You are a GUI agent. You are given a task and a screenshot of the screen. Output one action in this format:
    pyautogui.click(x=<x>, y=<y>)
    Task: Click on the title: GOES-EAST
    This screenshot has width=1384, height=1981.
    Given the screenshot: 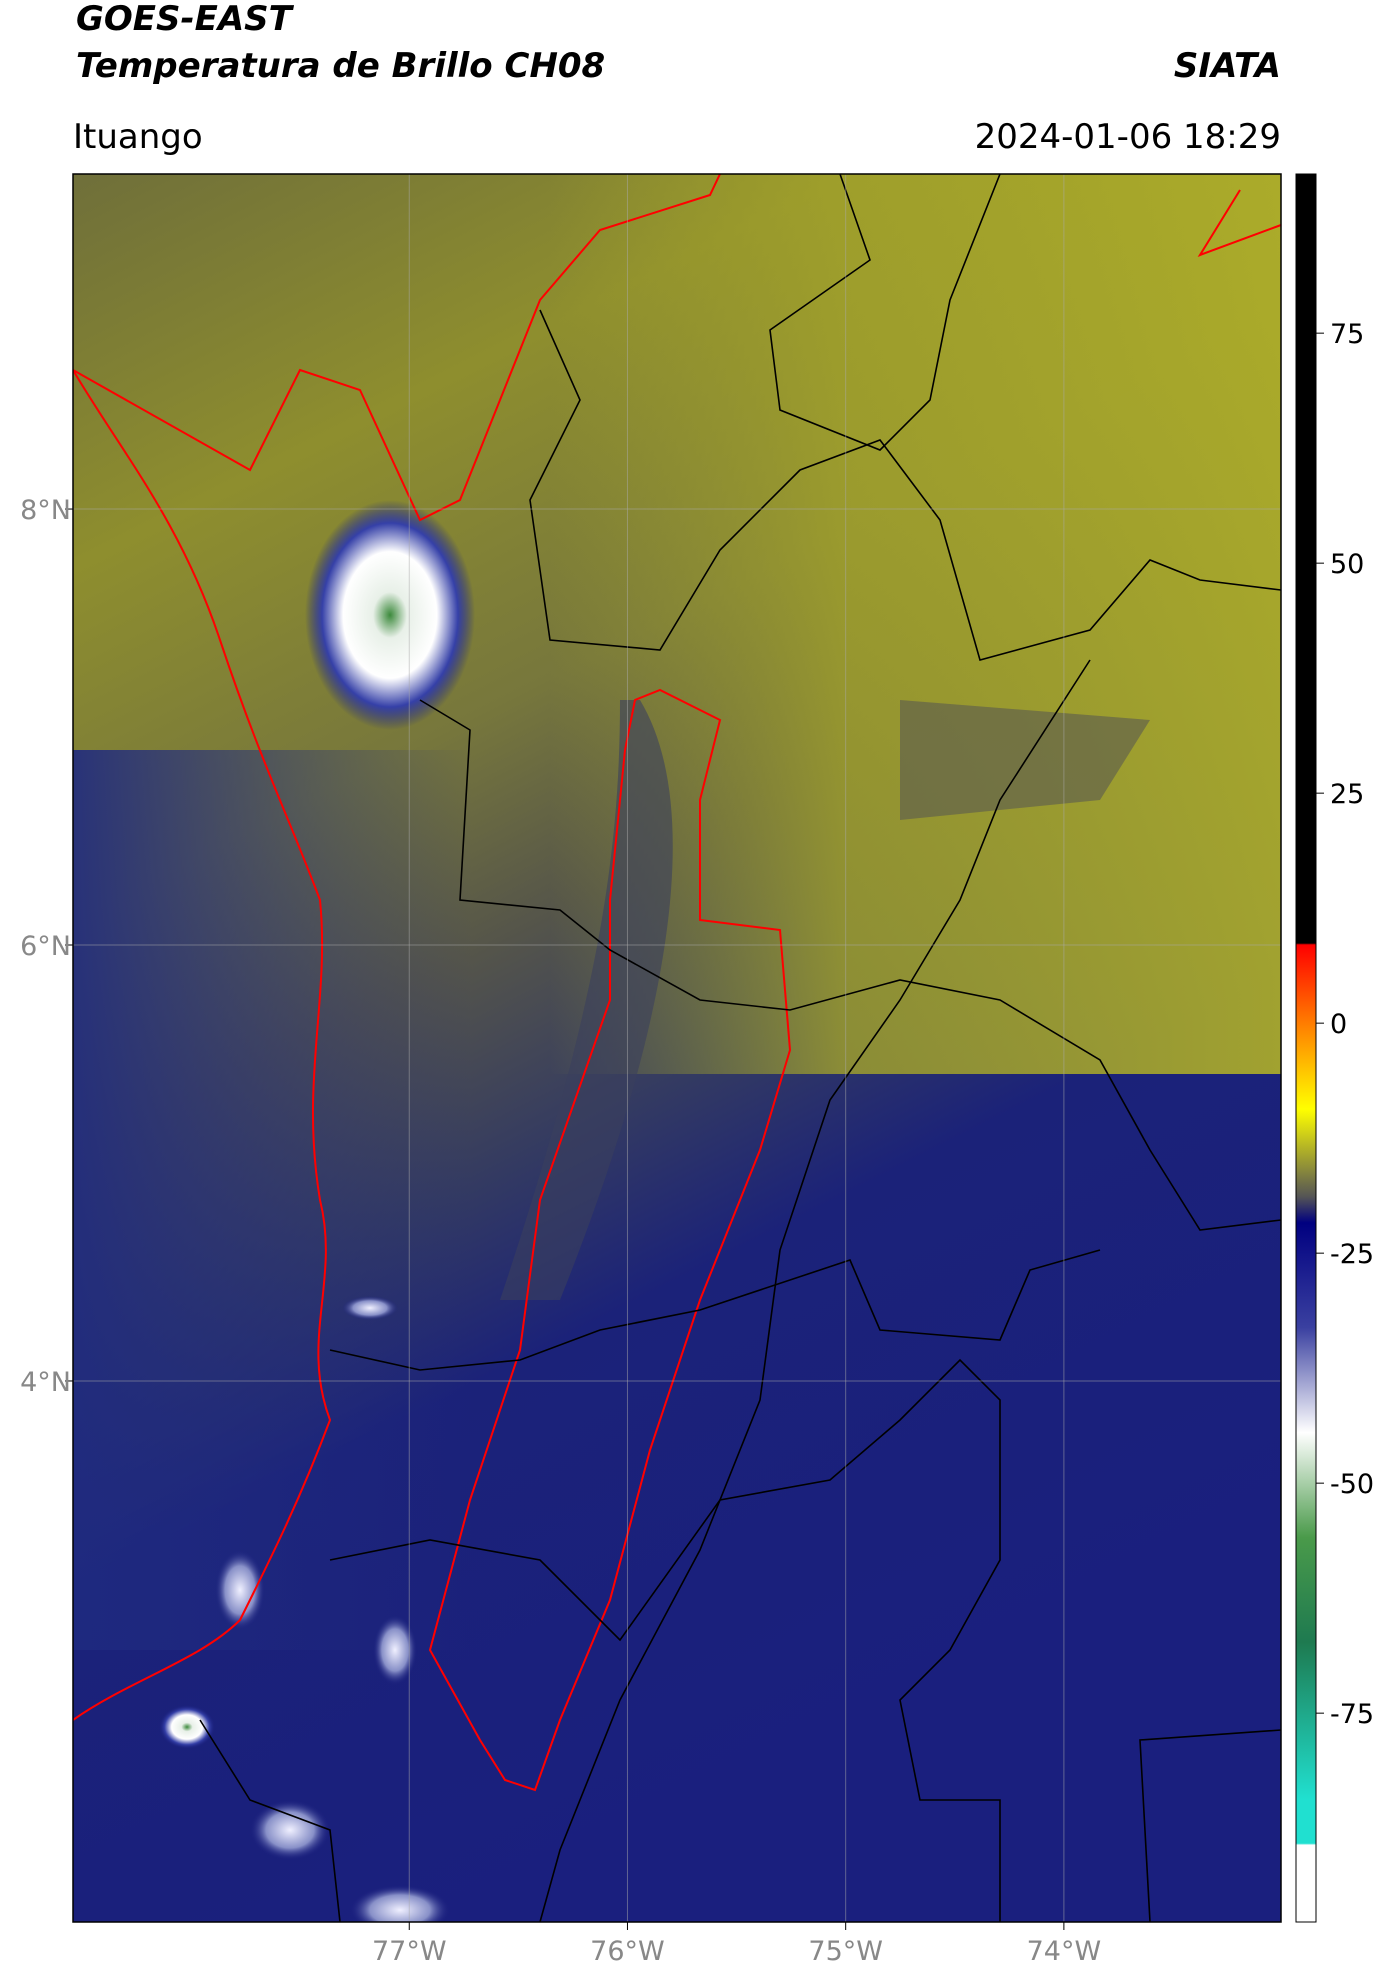 What is the action you would take?
    pyautogui.click(x=185, y=19)
    